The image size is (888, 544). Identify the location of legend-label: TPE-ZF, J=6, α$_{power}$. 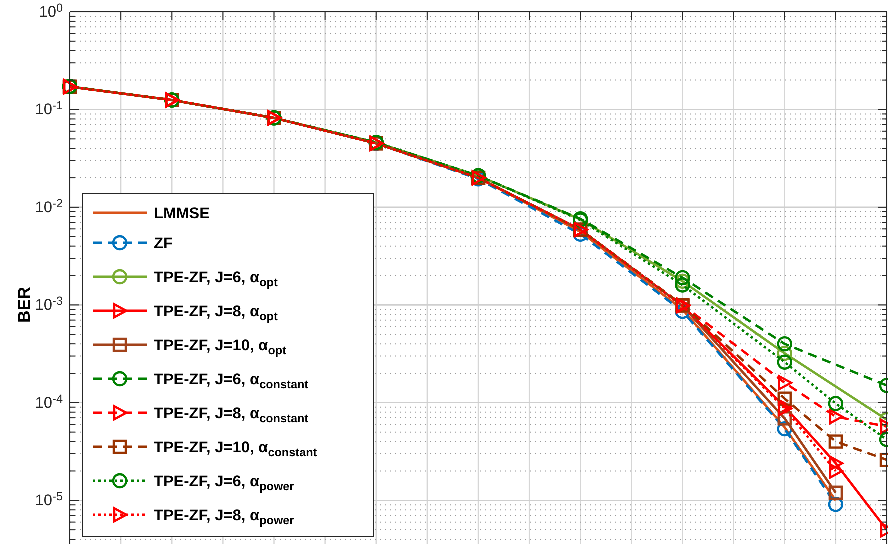
(224, 484).